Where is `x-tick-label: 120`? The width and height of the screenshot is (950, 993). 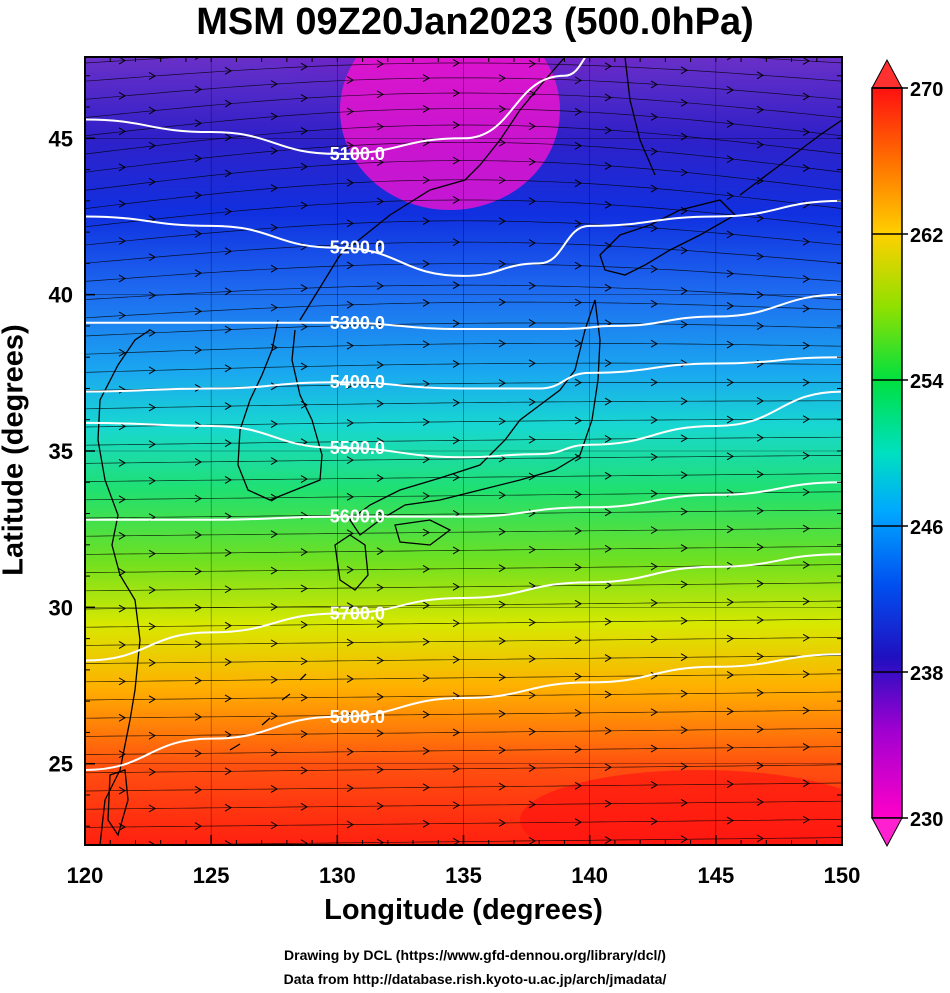
x-tick-label: 120 is located at coordinates (85, 875).